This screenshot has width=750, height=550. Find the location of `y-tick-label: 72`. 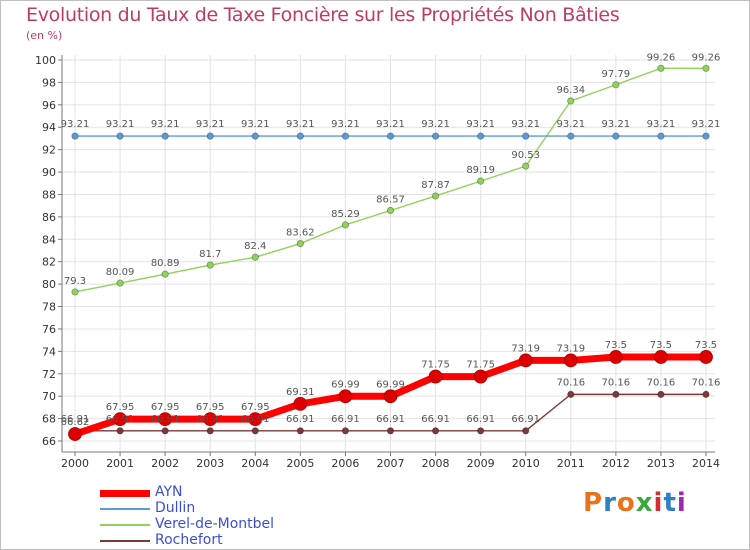

y-tick-label: 72 is located at coordinates (49, 374).